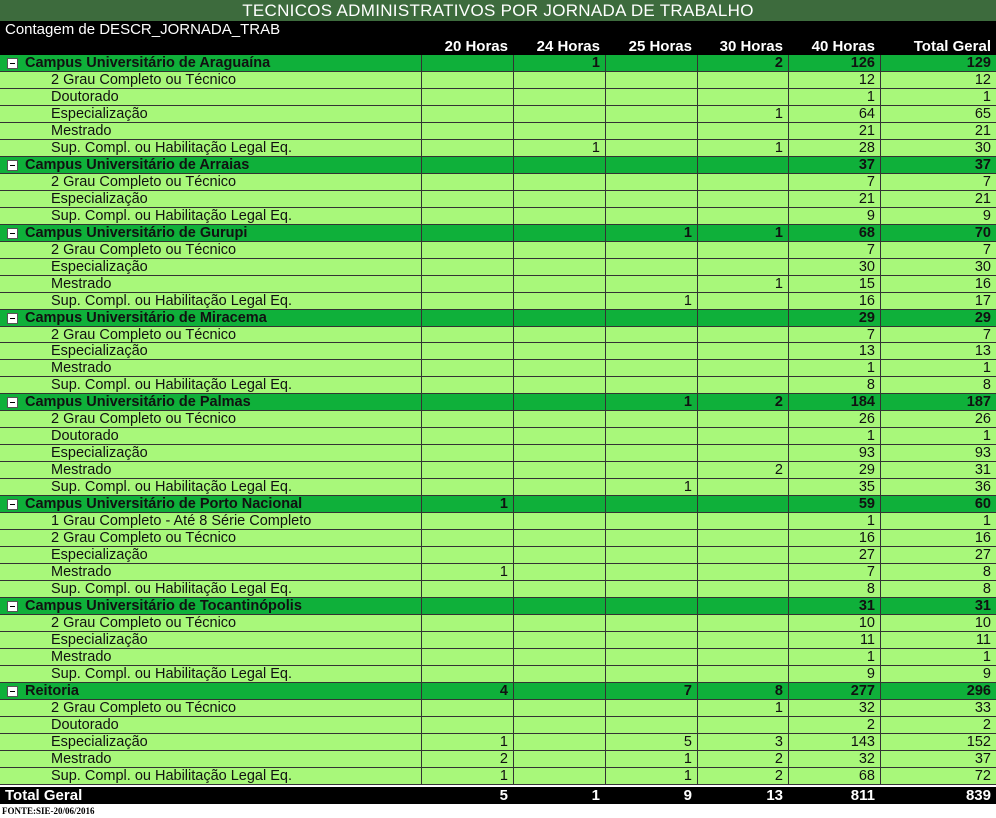 The width and height of the screenshot is (996, 818). I want to click on group-row: Campus Universitário de Gurupi 1 1 68 70, so click(498, 233).